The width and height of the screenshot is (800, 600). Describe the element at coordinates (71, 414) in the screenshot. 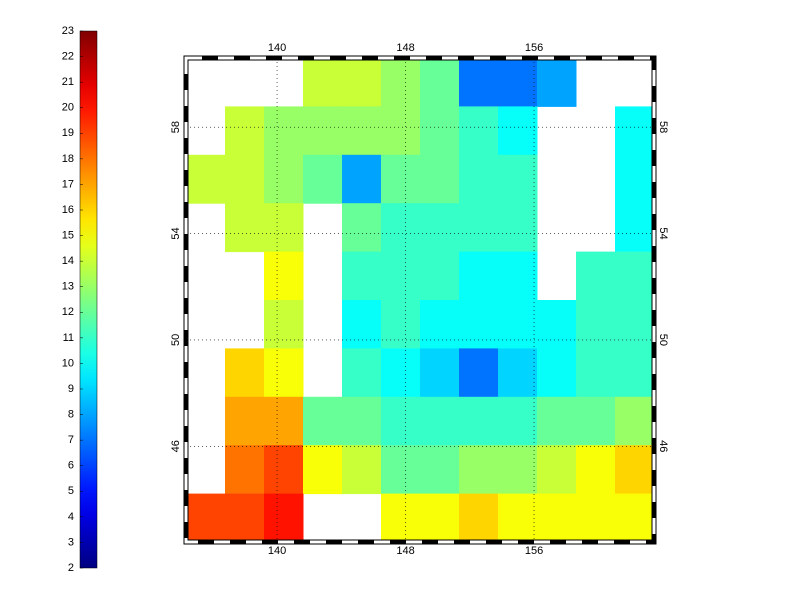

I see `colorbar-tick-label: 8` at that location.